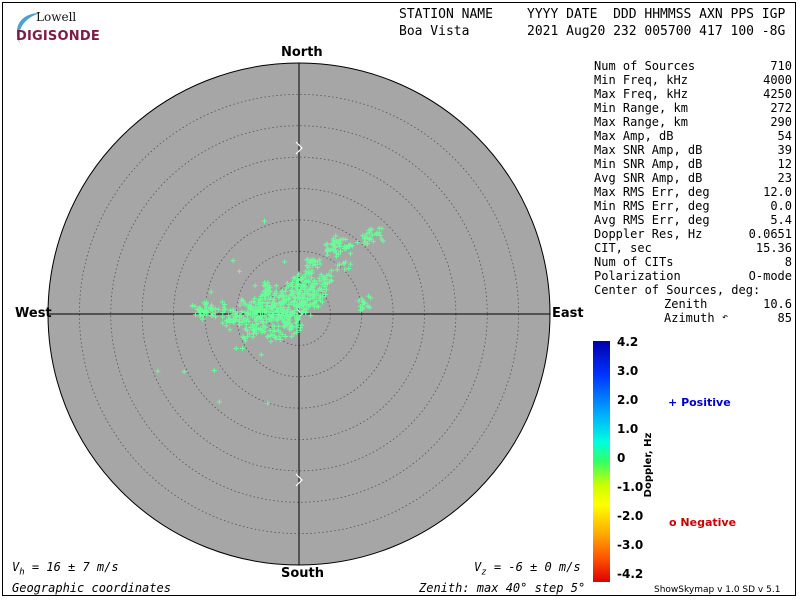 Image resolution: width=800 pixels, height=600 pixels. I want to click on stat-row: Max Range, km 290, so click(693, 122).